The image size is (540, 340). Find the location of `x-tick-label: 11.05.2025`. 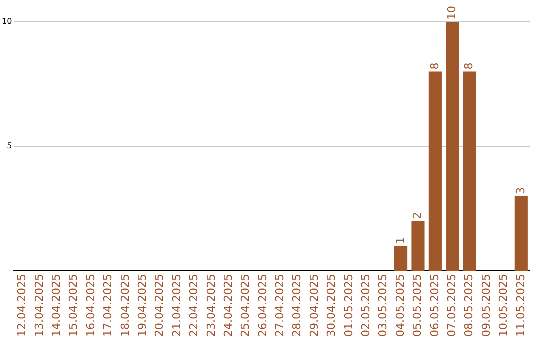

x-tick-label: 11.05.2025 is located at coordinates (521, 306).